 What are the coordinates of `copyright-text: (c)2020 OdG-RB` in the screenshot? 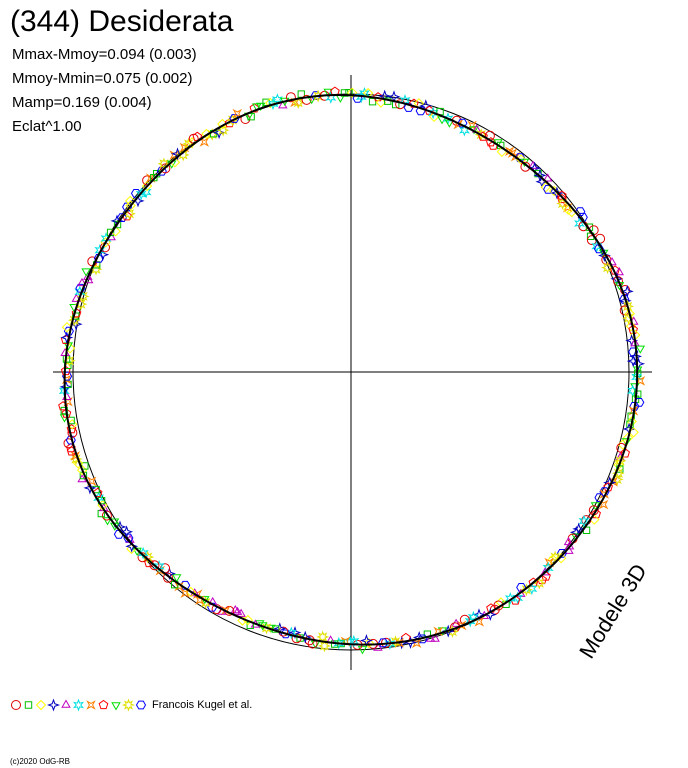 It's located at (40, 761).